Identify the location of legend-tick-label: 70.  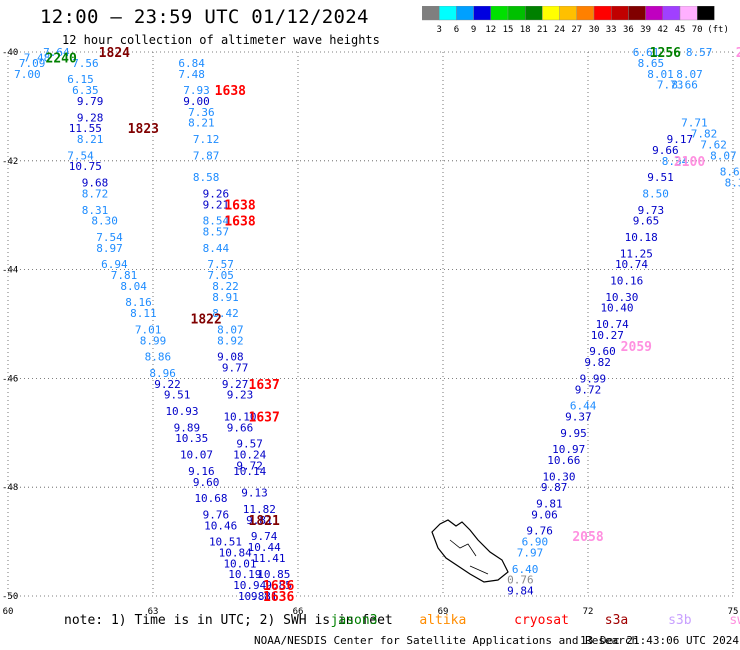
(697, 30).